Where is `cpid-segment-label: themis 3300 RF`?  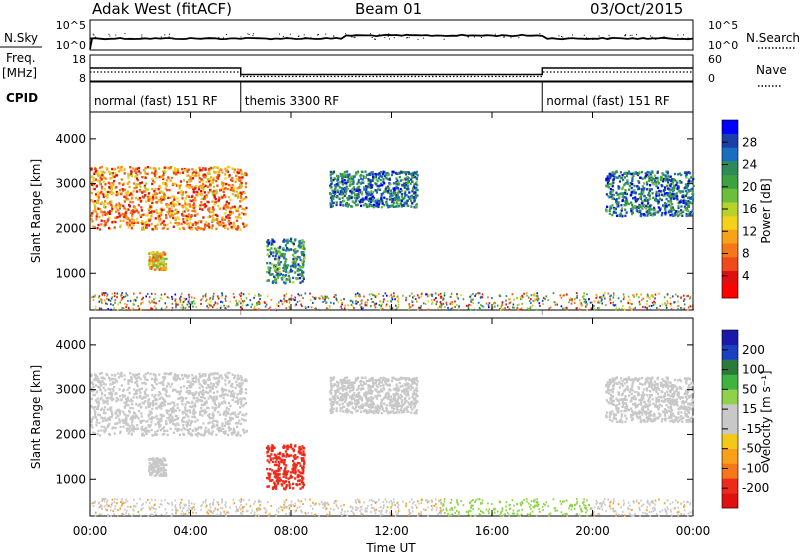 cpid-segment-label: themis 3300 RF is located at coordinates (292, 101).